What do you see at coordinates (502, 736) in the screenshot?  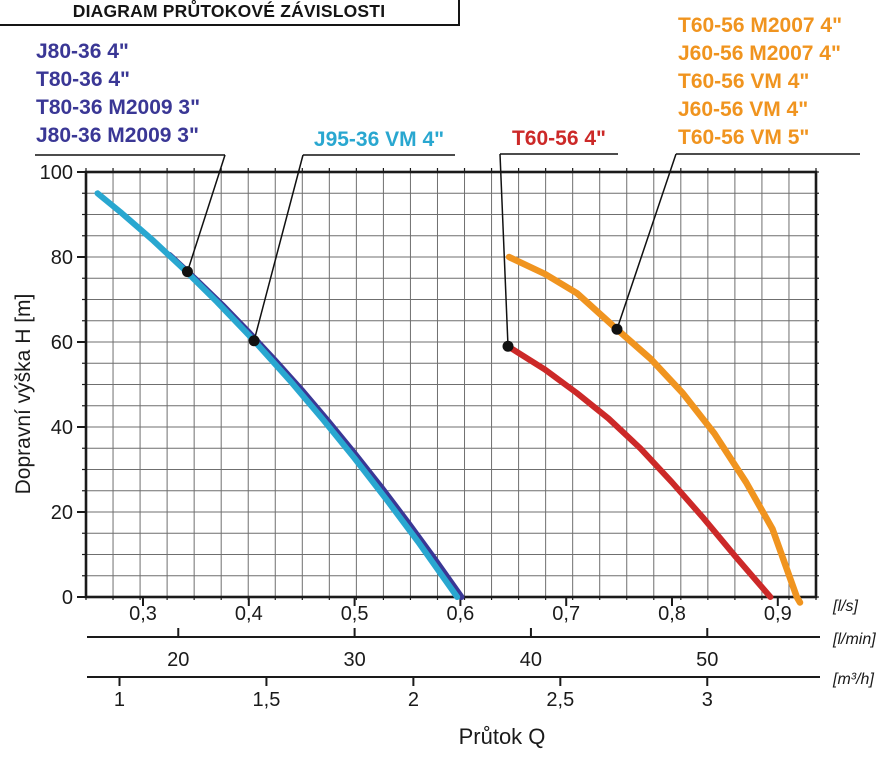 I see `x-axis-title: Průtok Q` at bounding box center [502, 736].